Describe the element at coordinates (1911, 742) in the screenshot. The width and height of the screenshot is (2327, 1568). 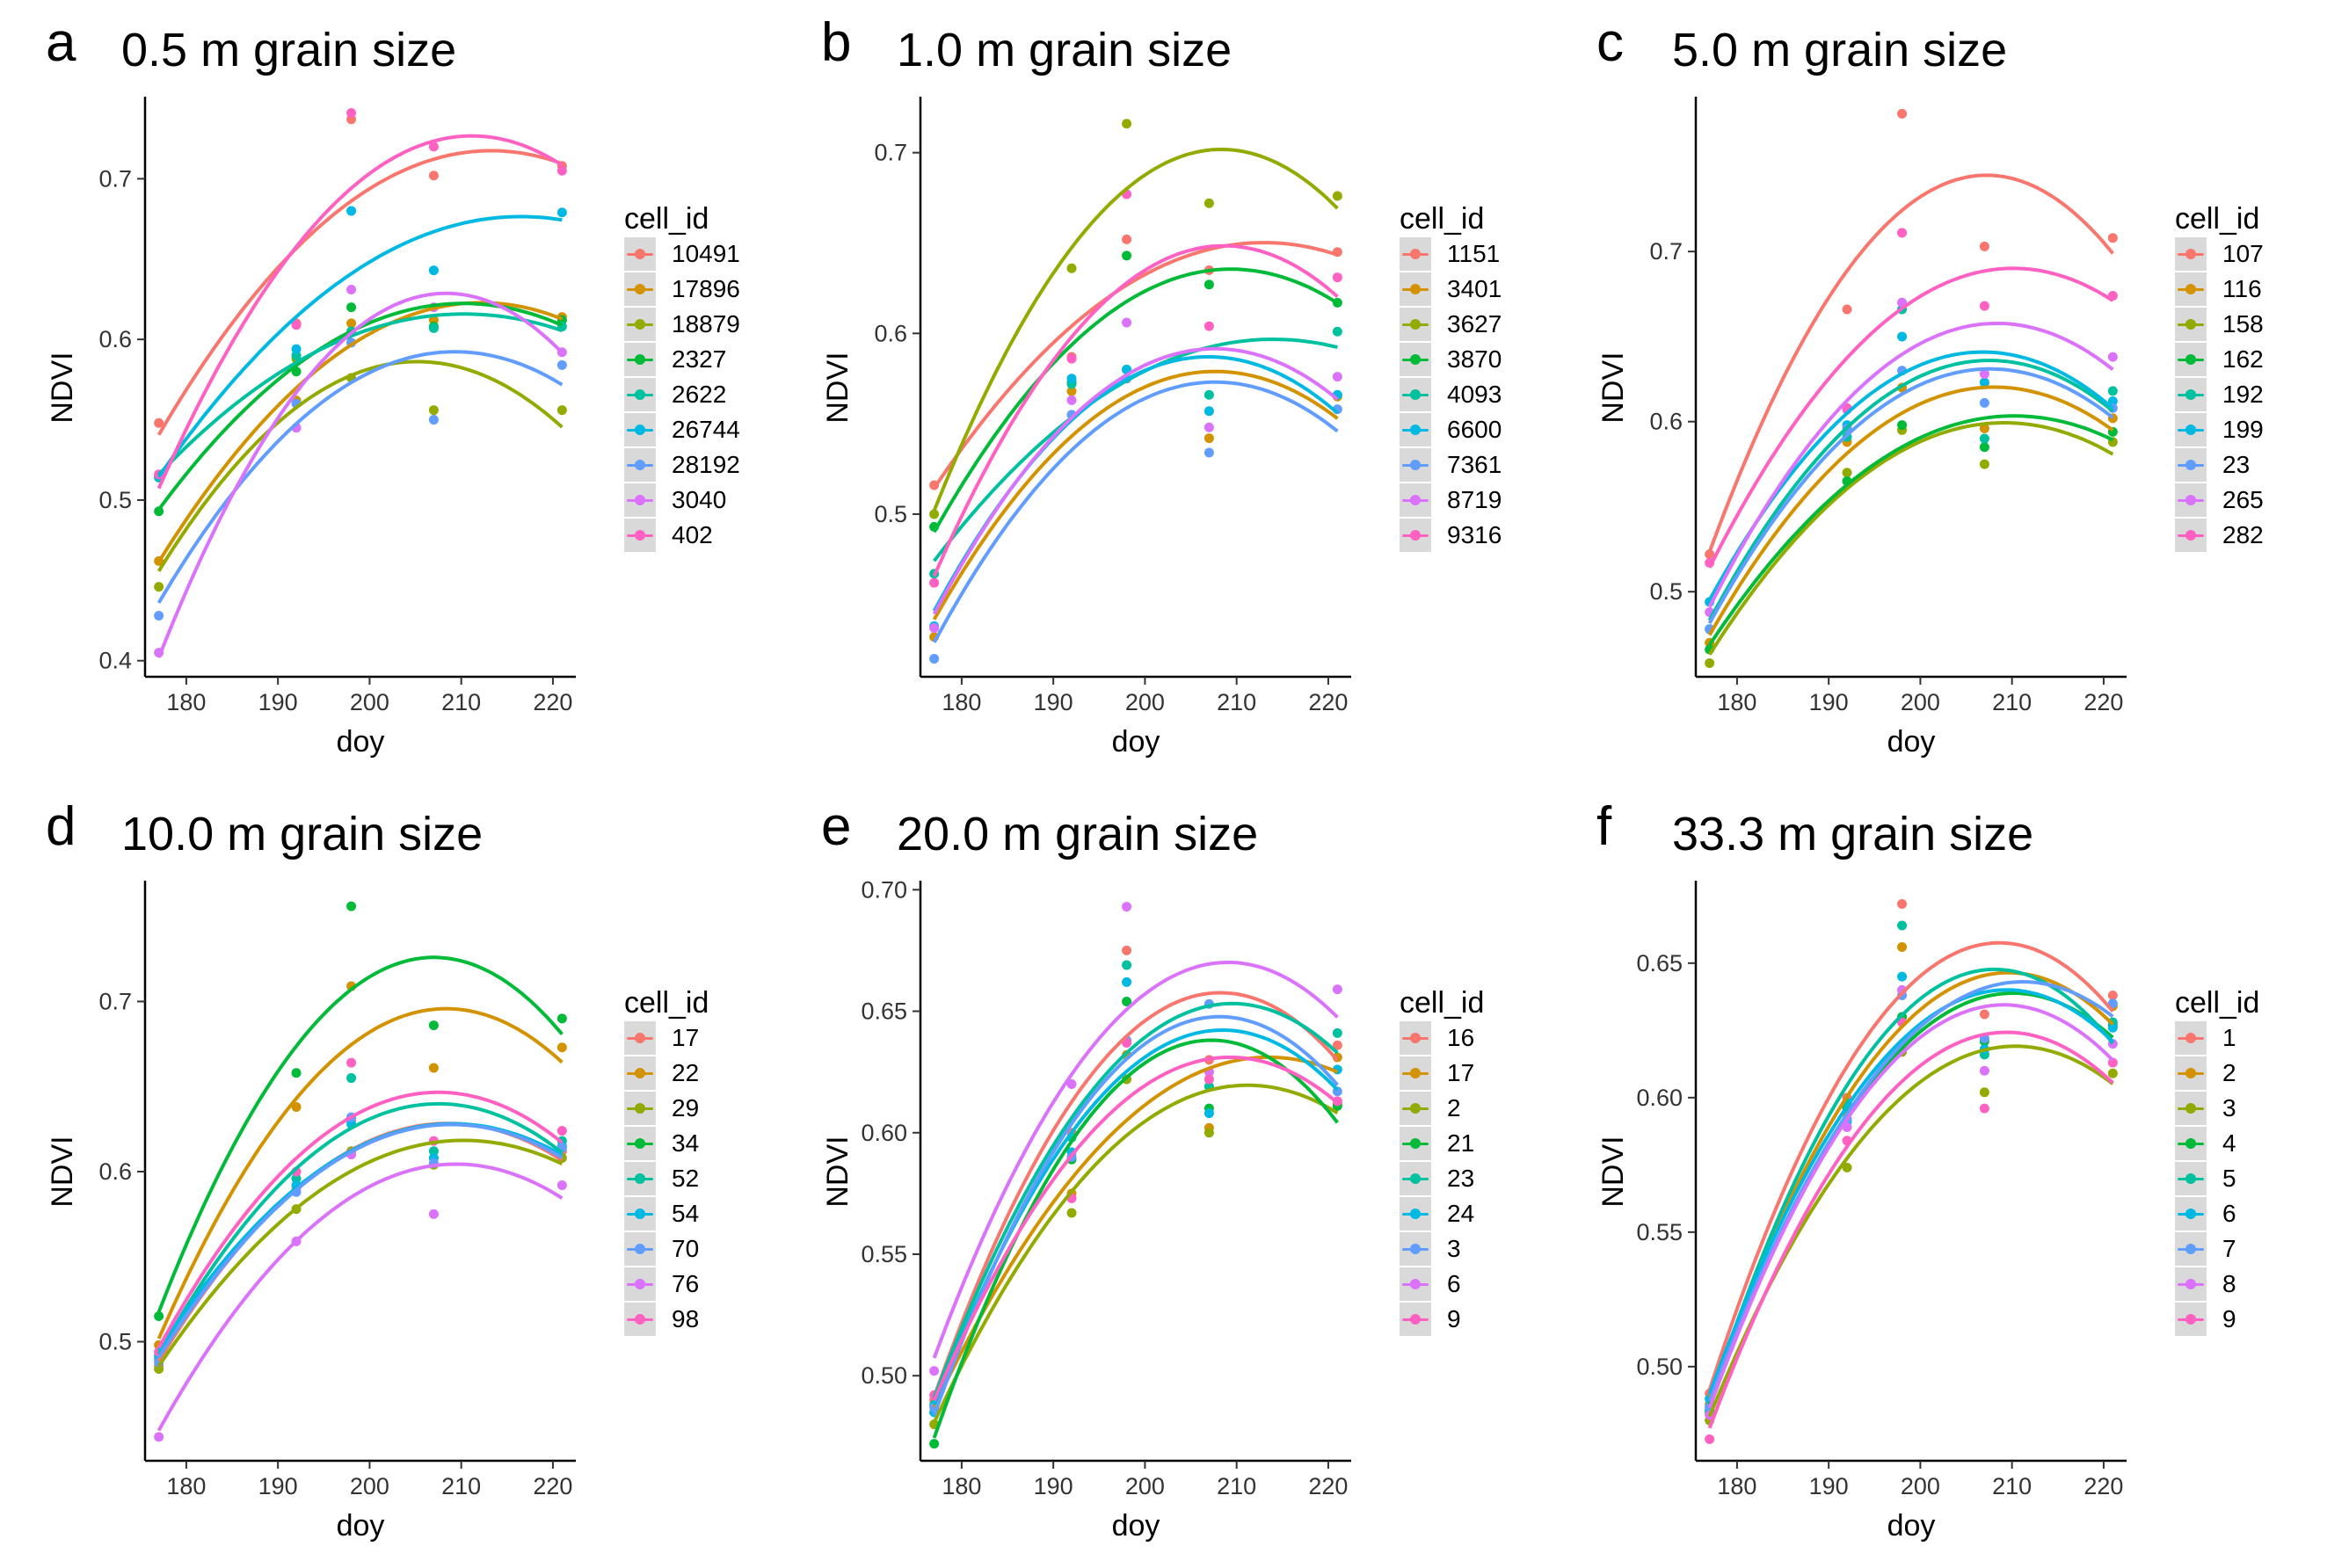
I see `x-axis-title: doy` at that location.